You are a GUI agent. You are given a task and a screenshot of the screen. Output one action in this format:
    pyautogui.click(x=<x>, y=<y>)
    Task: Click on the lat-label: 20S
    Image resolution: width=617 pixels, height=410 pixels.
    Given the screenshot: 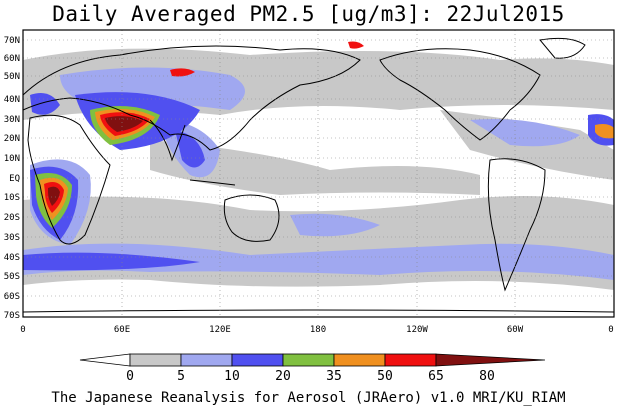 What is the action you would take?
    pyautogui.click(x=12, y=218)
    